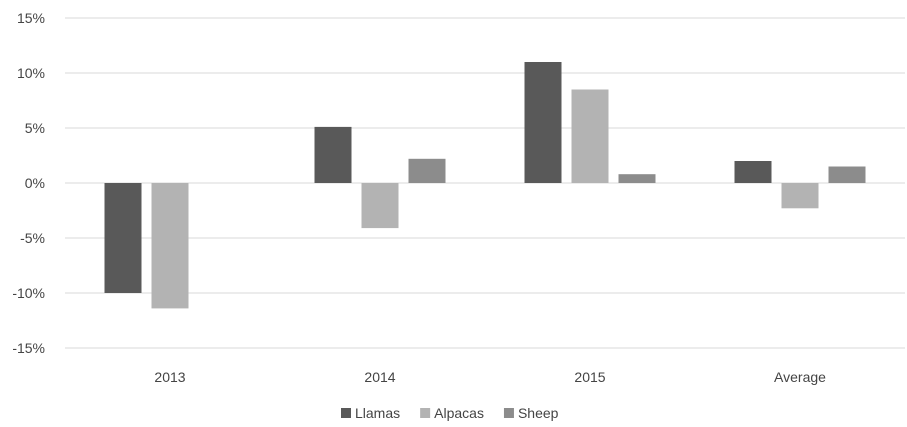 The image size is (907, 427). I want to click on bar-llamas-2014, so click(333, 154).